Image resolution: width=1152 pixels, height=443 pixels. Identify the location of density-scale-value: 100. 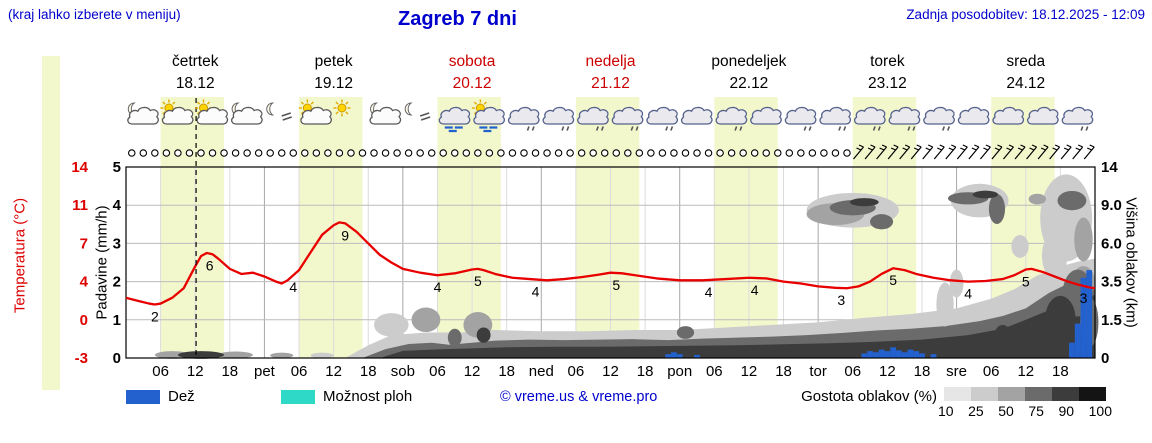
(1100, 411).